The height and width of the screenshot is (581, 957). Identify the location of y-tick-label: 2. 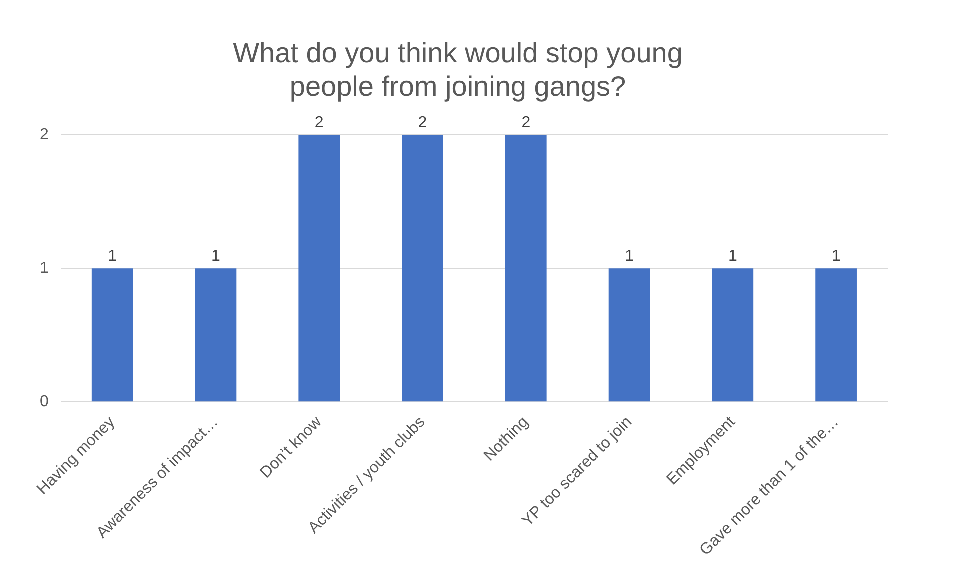
(44, 135).